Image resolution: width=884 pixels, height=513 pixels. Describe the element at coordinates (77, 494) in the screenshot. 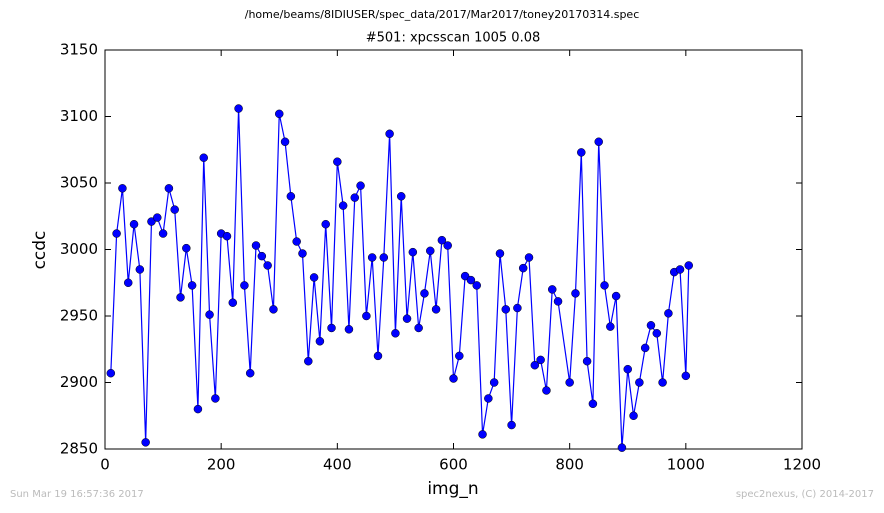

I see `timestamp: Sun Mar 19 16:57:36 2017` at that location.